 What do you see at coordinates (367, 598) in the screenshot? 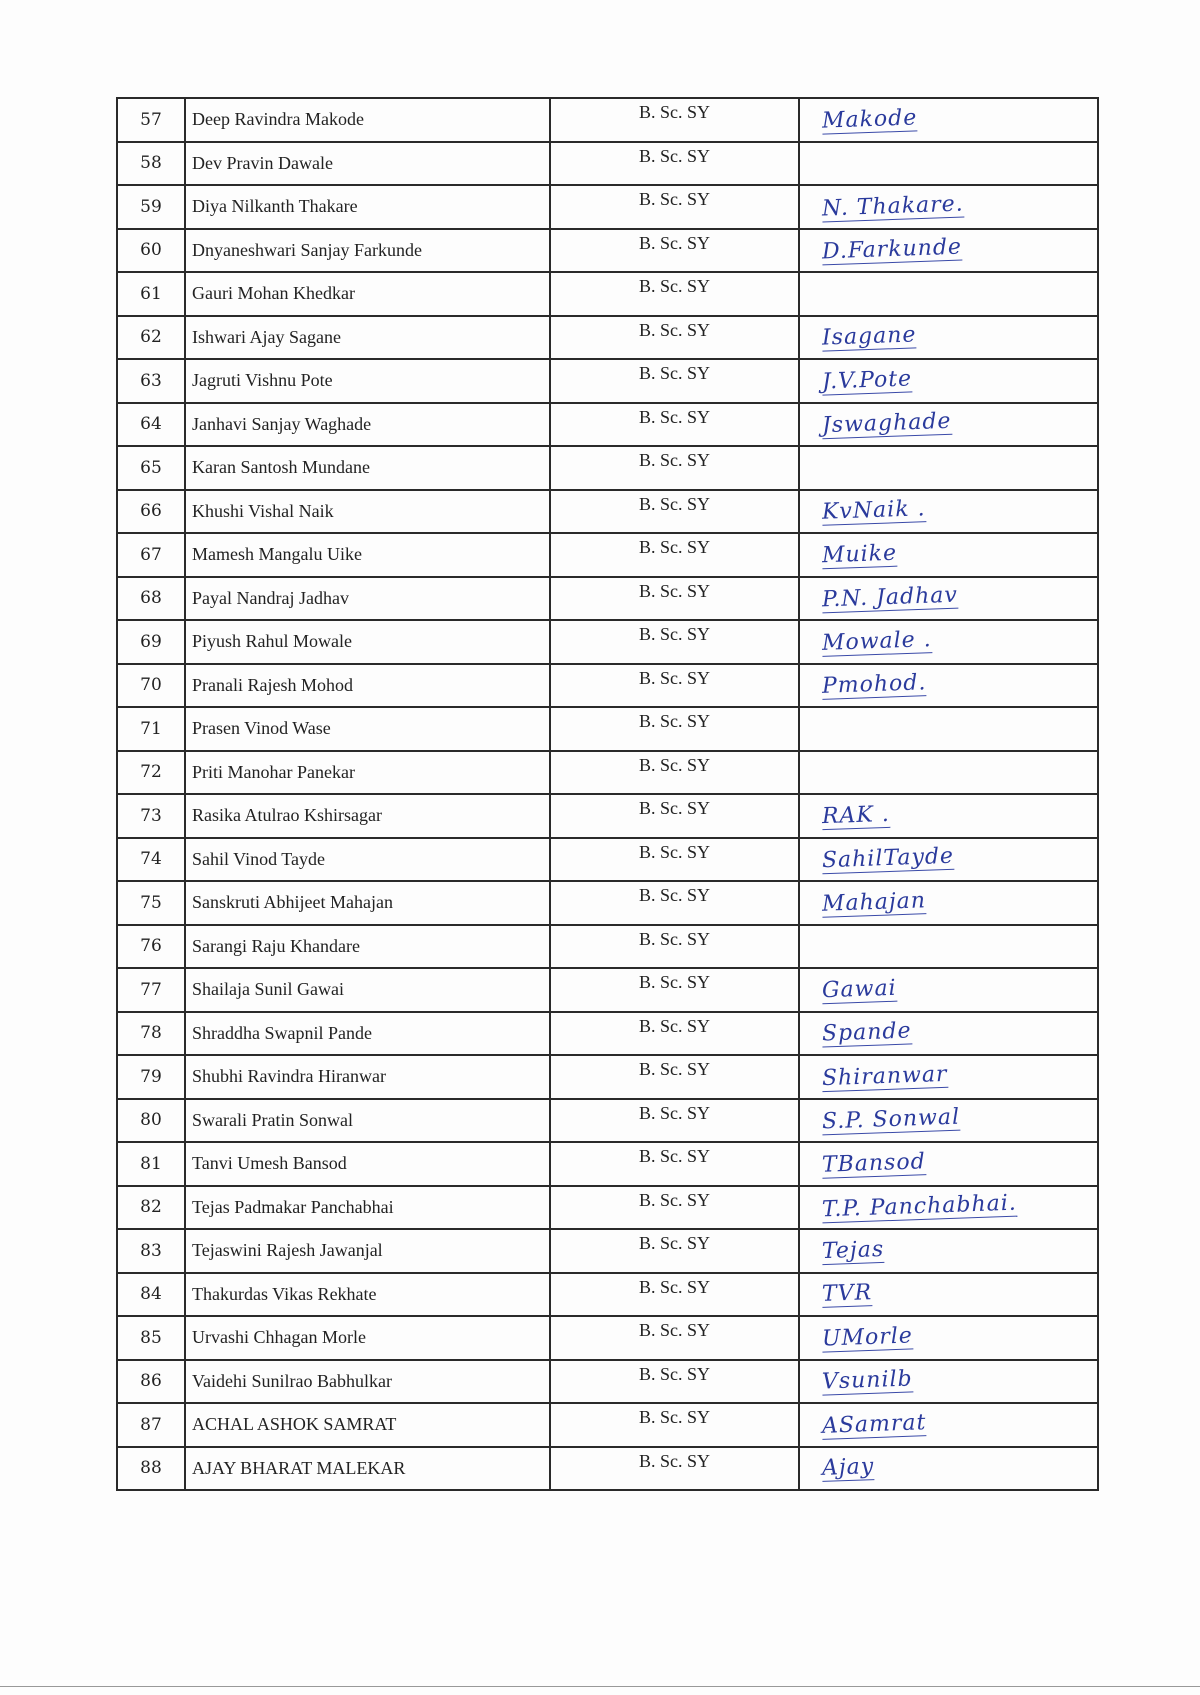
I see `student-name: Payal Nandraj Jadhav` at bounding box center [367, 598].